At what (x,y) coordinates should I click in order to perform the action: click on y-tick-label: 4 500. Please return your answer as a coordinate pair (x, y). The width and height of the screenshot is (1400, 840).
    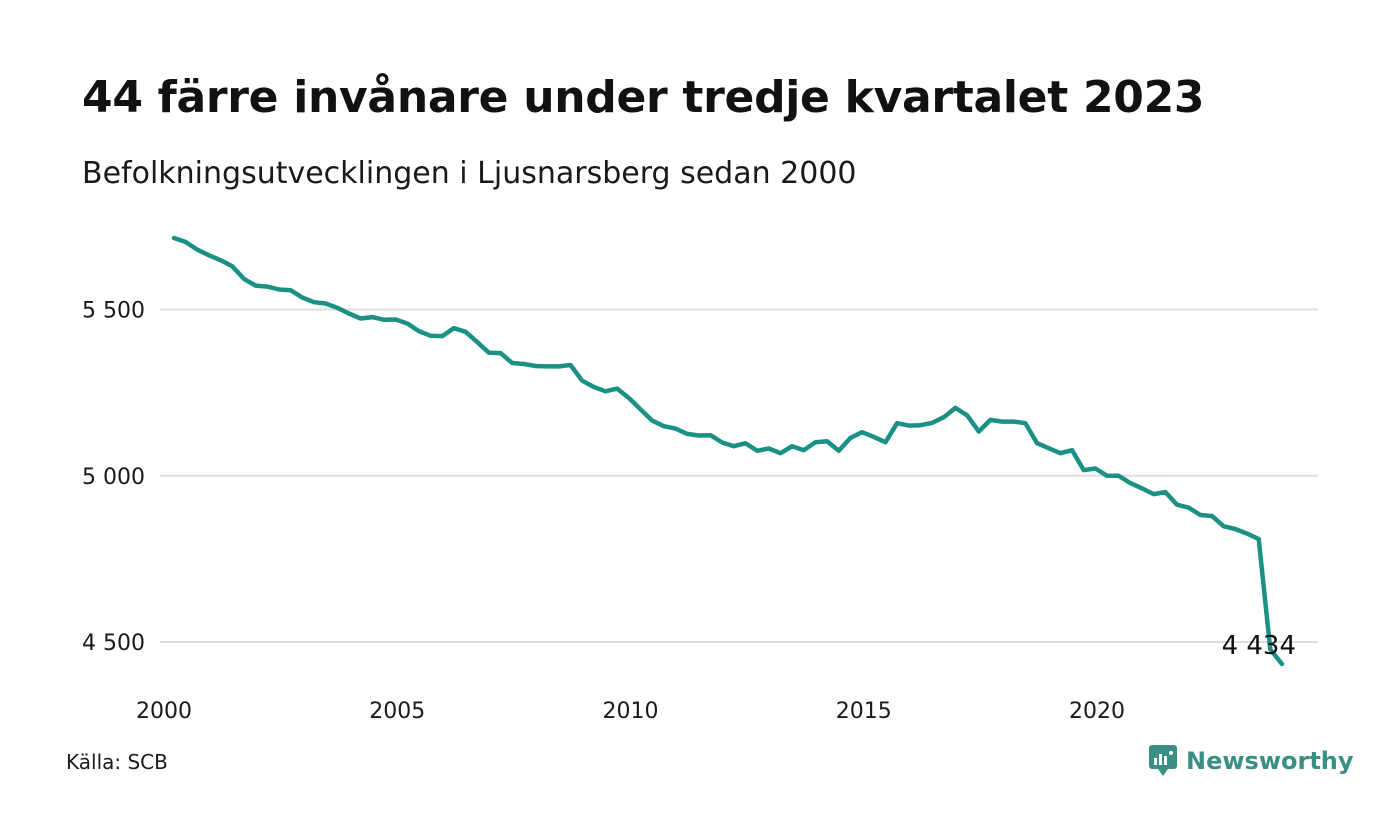
    Looking at the image, I should click on (113, 643).